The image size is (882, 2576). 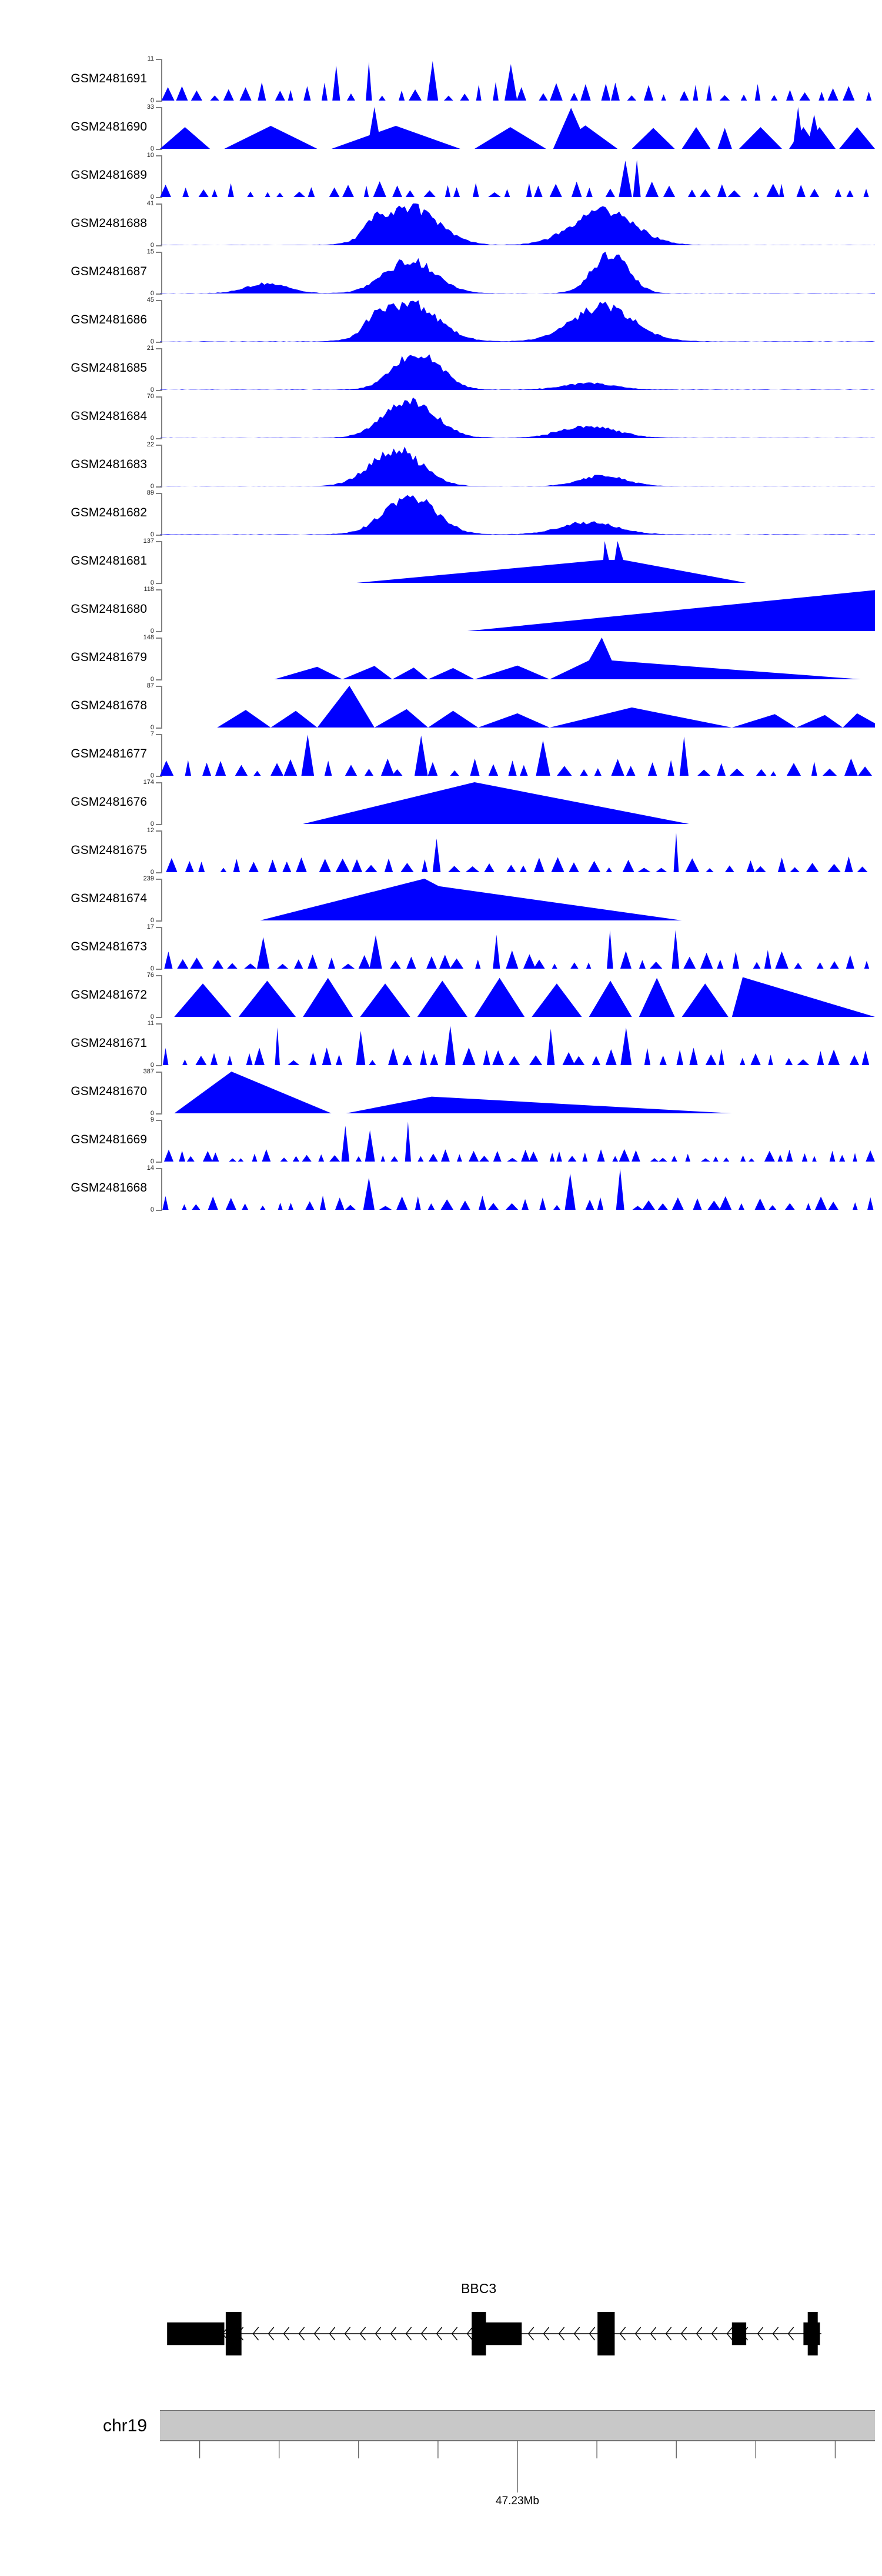 I want to click on track-y-axis: 239 0, so click(x=152, y=900).